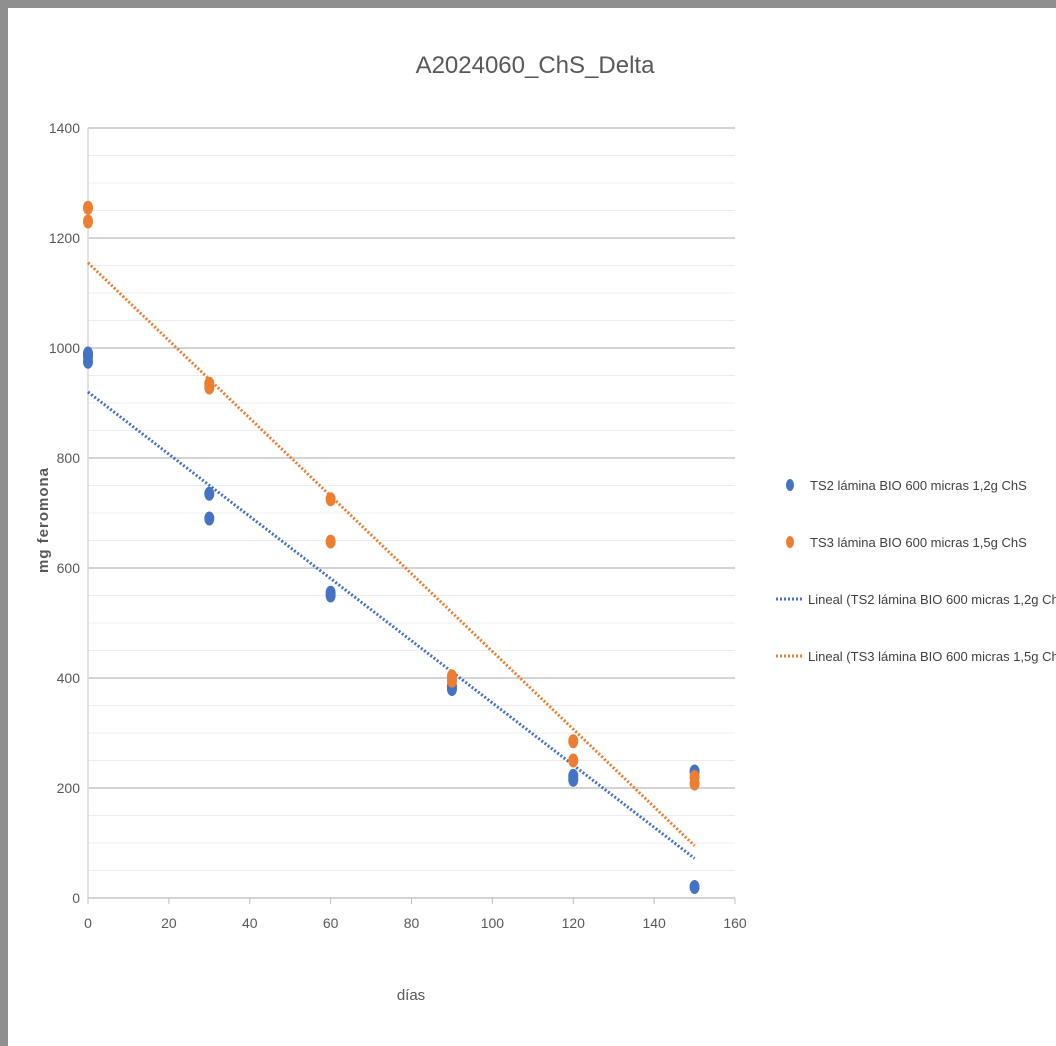 The image size is (1056, 1046). I want to click on y-axis-title: mg feromona, so click(43, 520).